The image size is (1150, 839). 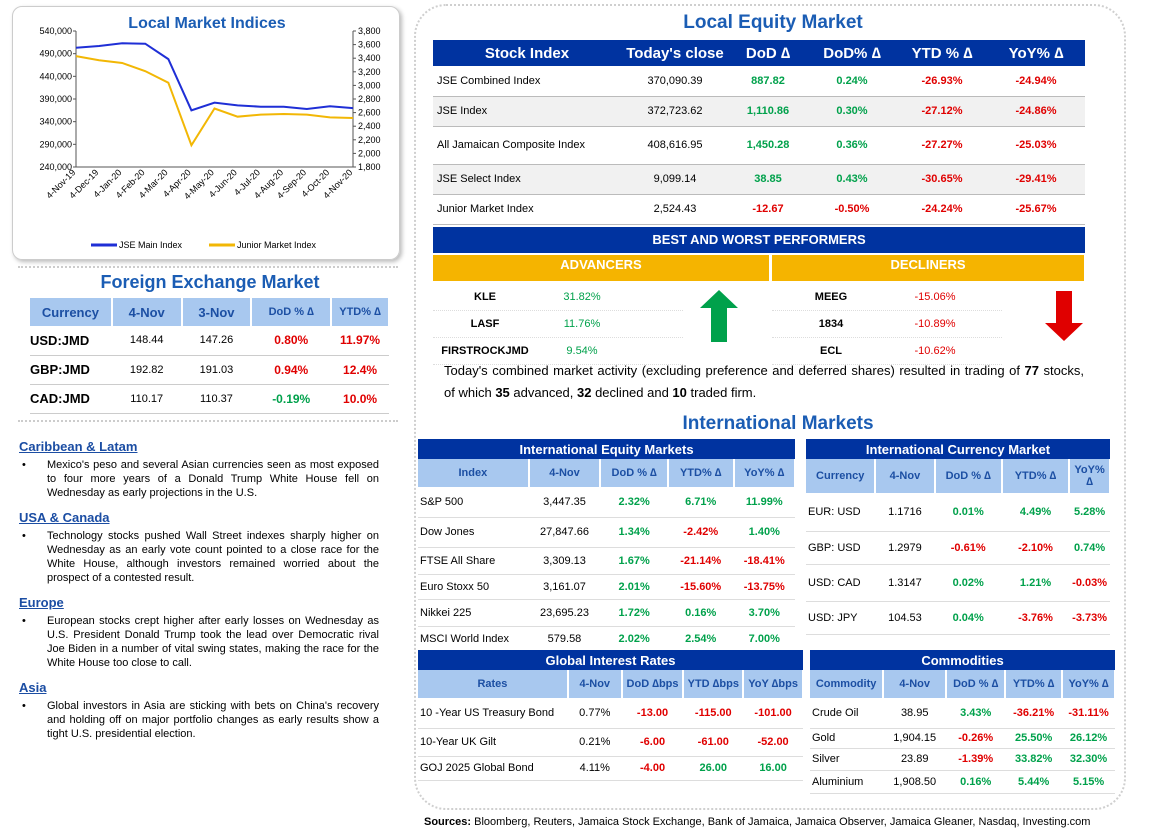 I want to click on index-dod-pct: -0.50%, so click(x=852, y=209).